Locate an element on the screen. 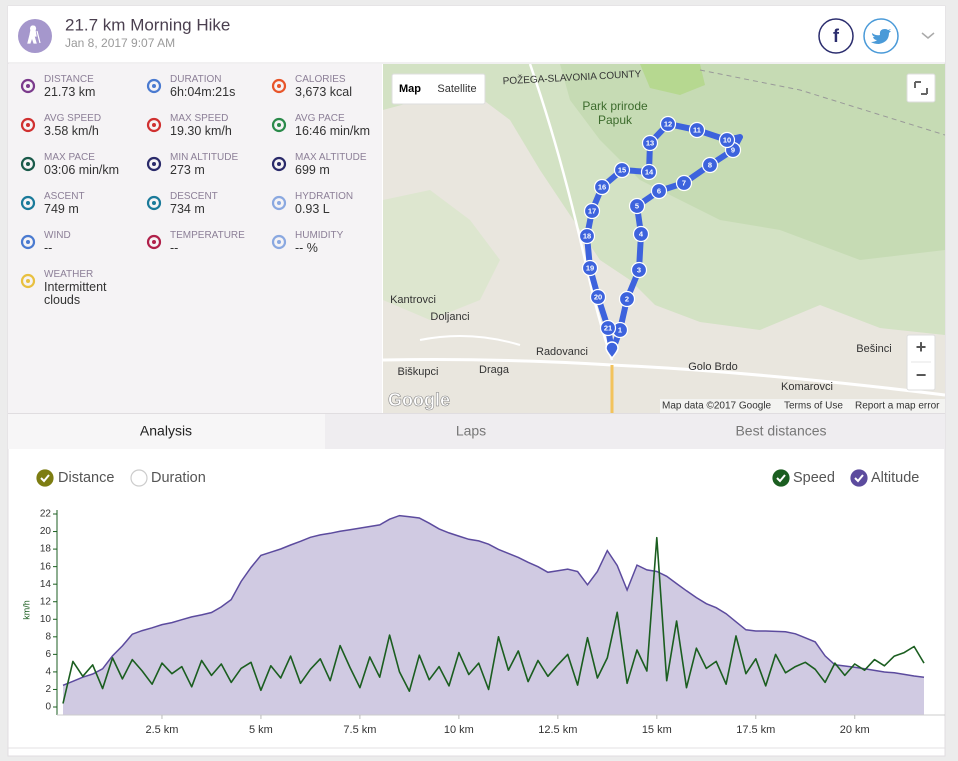  map-type-button: Map is located at coordinates (410, 89).